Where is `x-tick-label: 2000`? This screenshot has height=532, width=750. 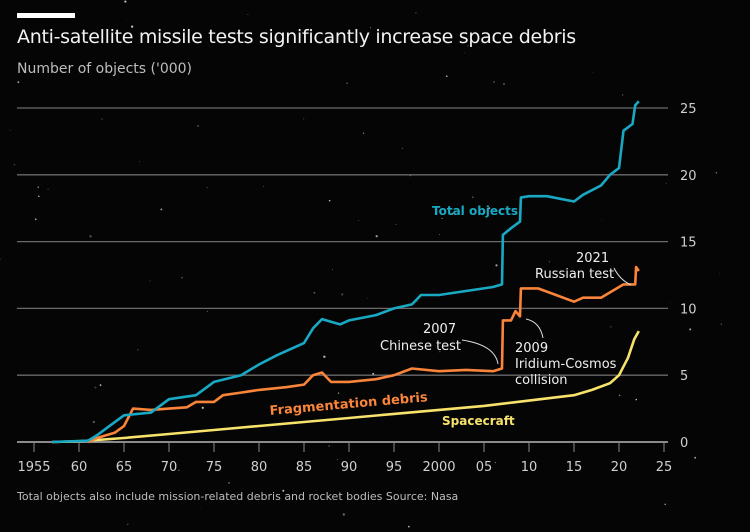 x-tick-label: 2000 is located at coordinates (438, 467).